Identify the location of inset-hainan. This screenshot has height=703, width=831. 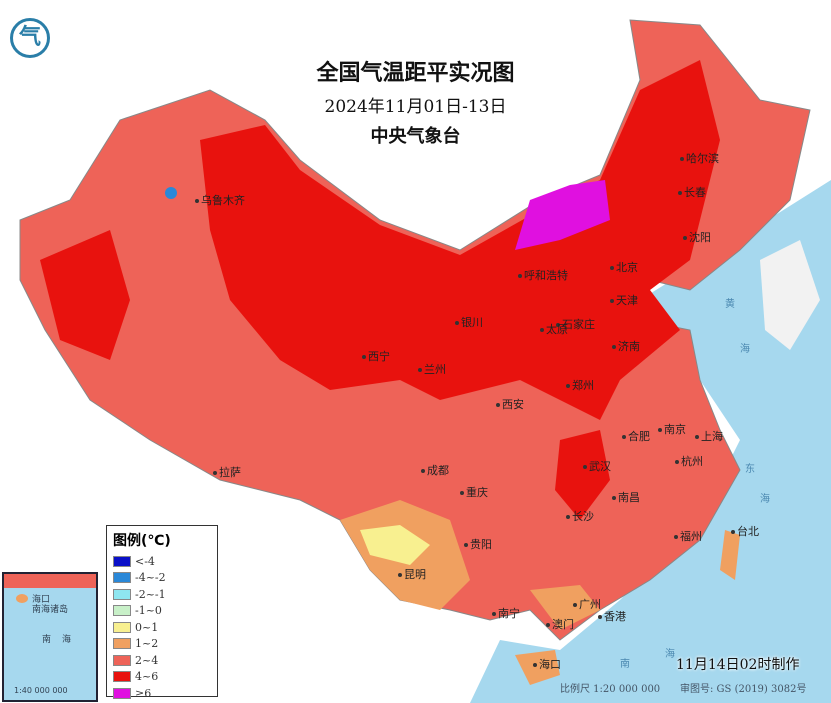
(22, 598).